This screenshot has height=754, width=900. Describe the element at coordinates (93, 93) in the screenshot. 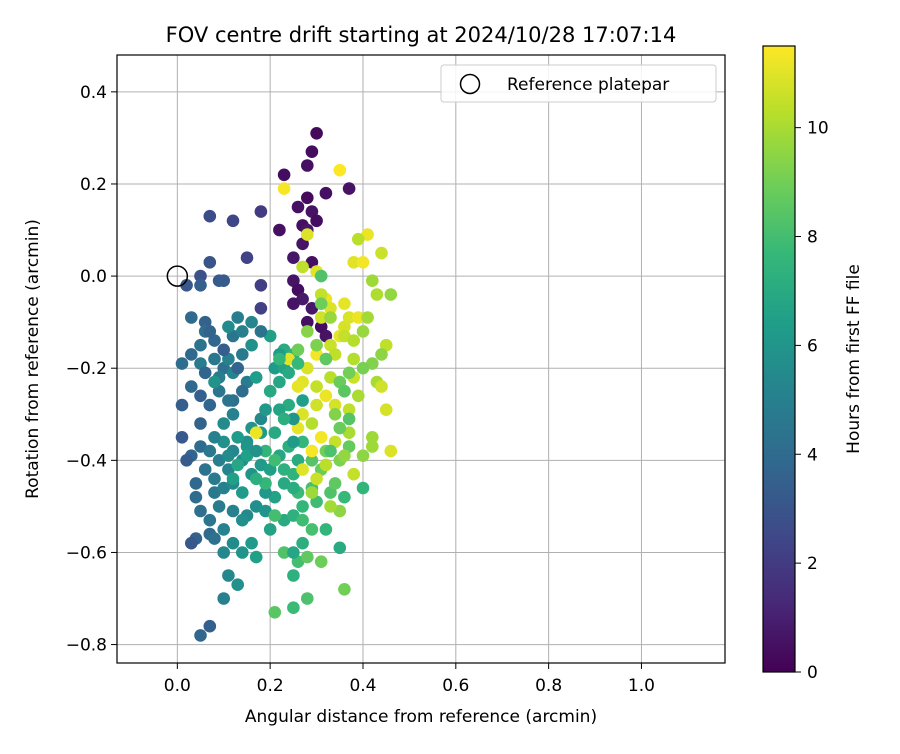

I see `y-tick-label: 0.4` at that location.